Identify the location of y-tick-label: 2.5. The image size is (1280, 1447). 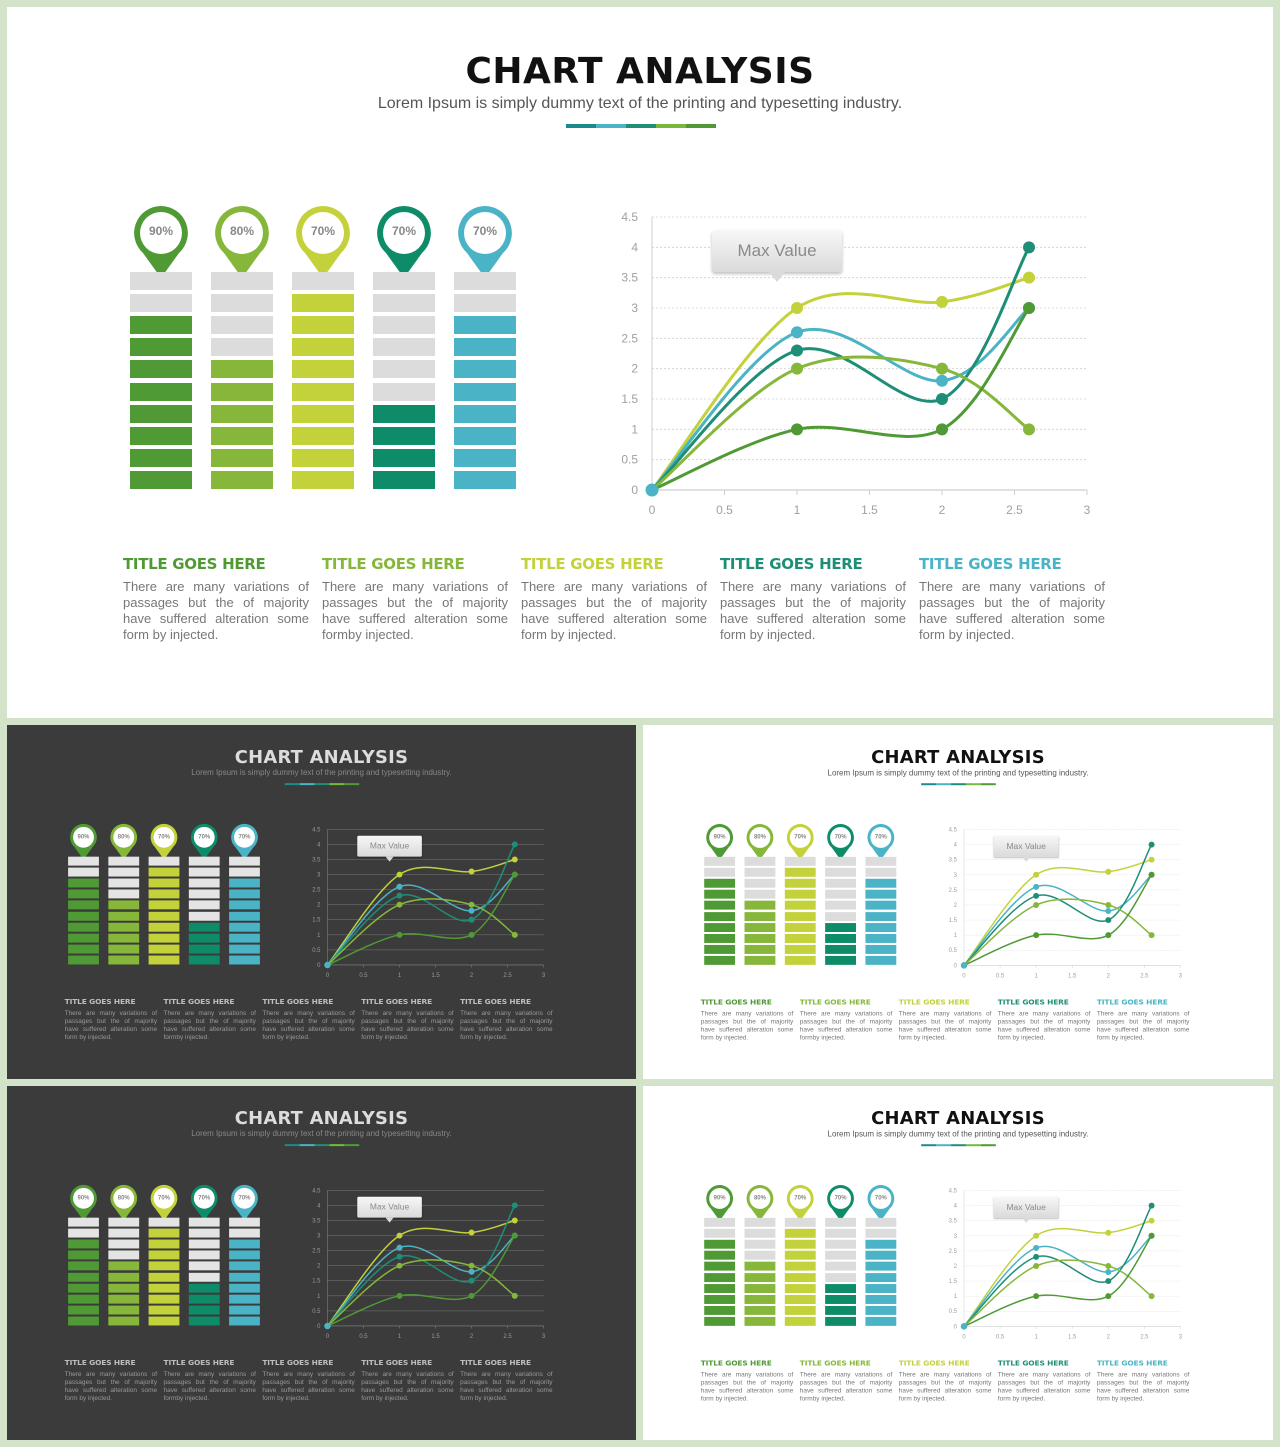
(316, 1252).